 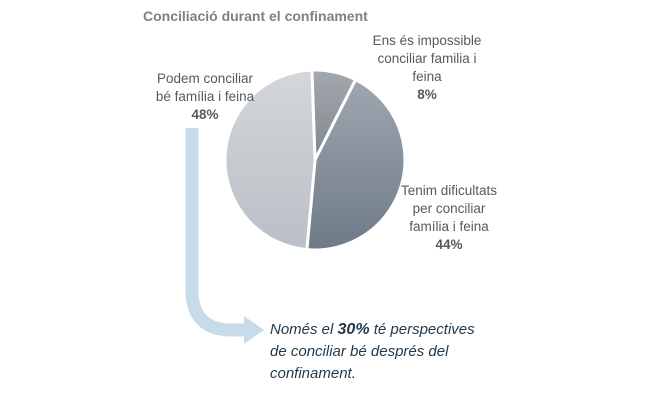 What do you see at coordinates (449, 244) in the screenshot?
I see `slice-percent: 44%` at bounding box center [449, 244].